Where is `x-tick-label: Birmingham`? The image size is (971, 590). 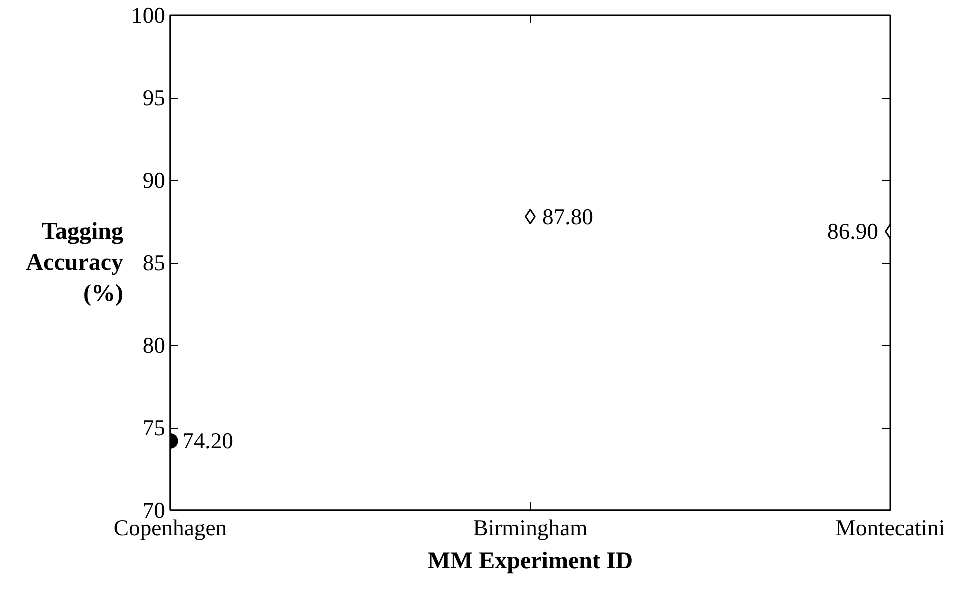
x-tick-label: Birmingham is located at coordinates (530, 528).